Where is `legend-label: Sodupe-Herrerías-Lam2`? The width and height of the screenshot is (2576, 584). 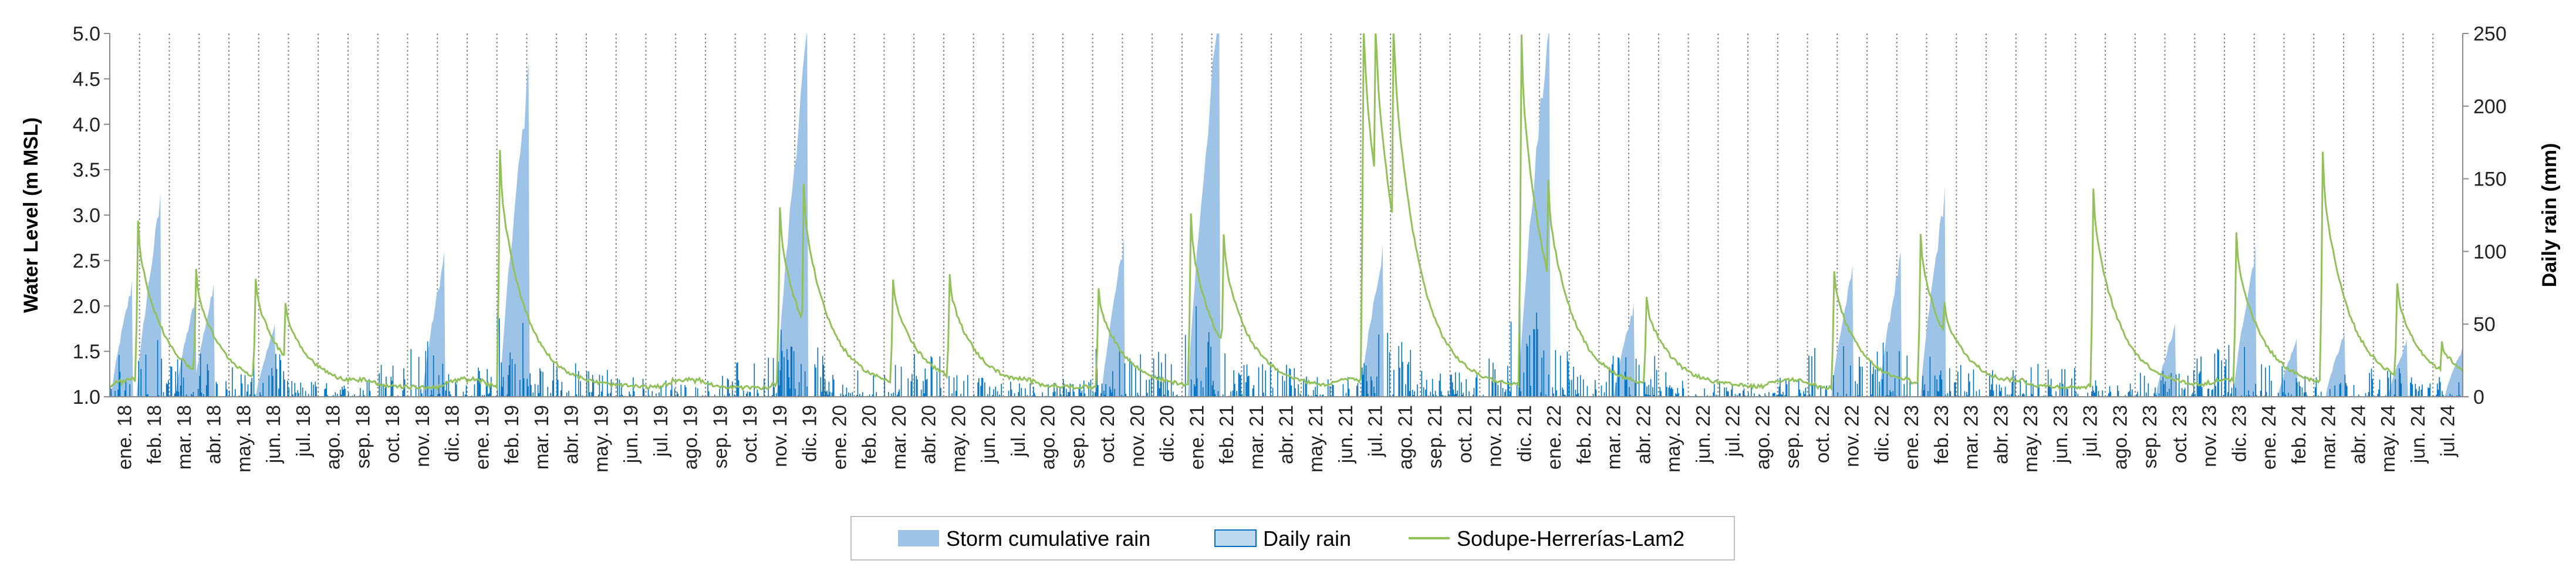 legend-label: Sodupe-Herrerías-Lam2 is located at coordinates (1570, 538).